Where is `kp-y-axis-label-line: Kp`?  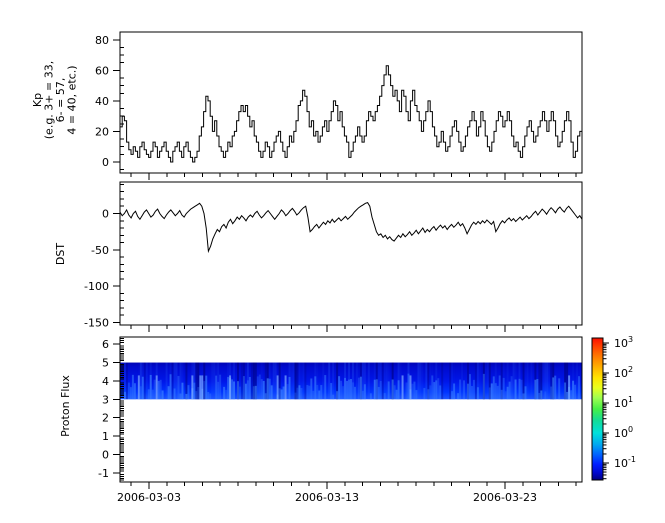 kp-y-axis-label-line: Kp is located at coordinates (37, 100).